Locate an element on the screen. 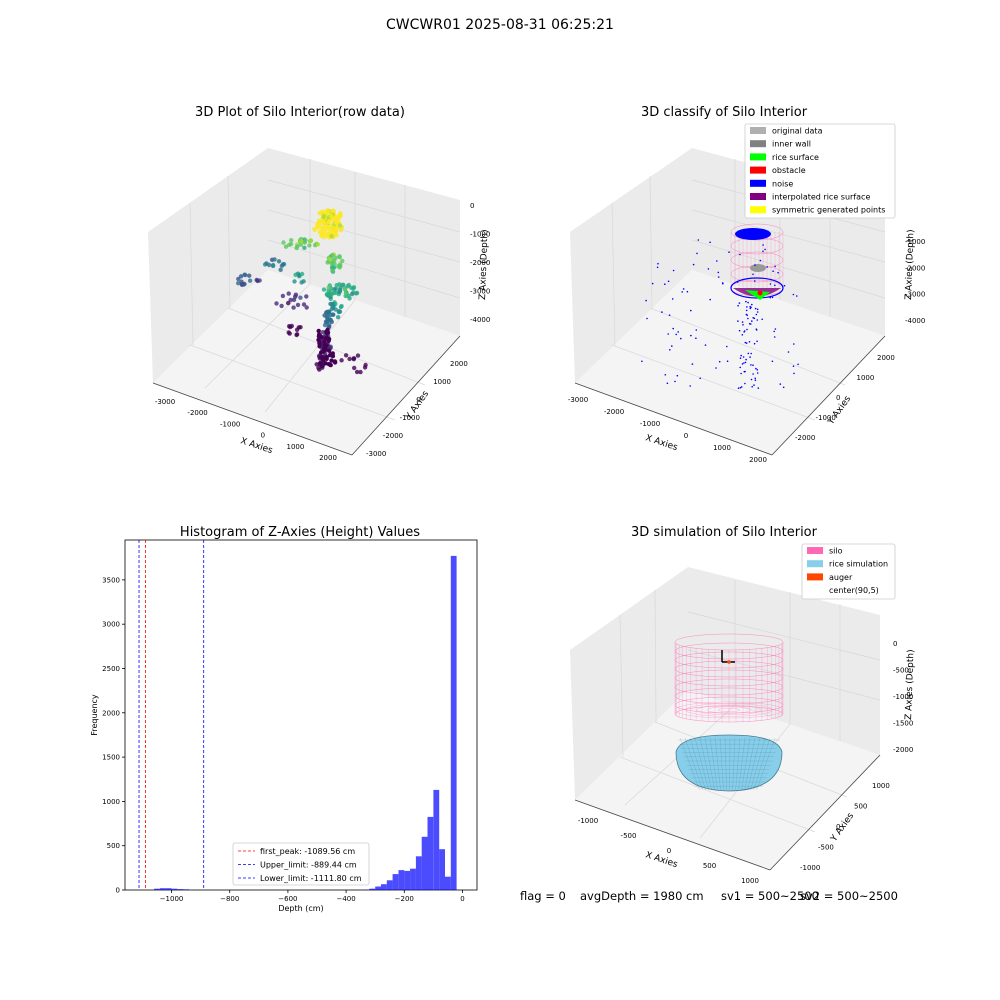  legend-label: silo is located at coordinates (836, 551).